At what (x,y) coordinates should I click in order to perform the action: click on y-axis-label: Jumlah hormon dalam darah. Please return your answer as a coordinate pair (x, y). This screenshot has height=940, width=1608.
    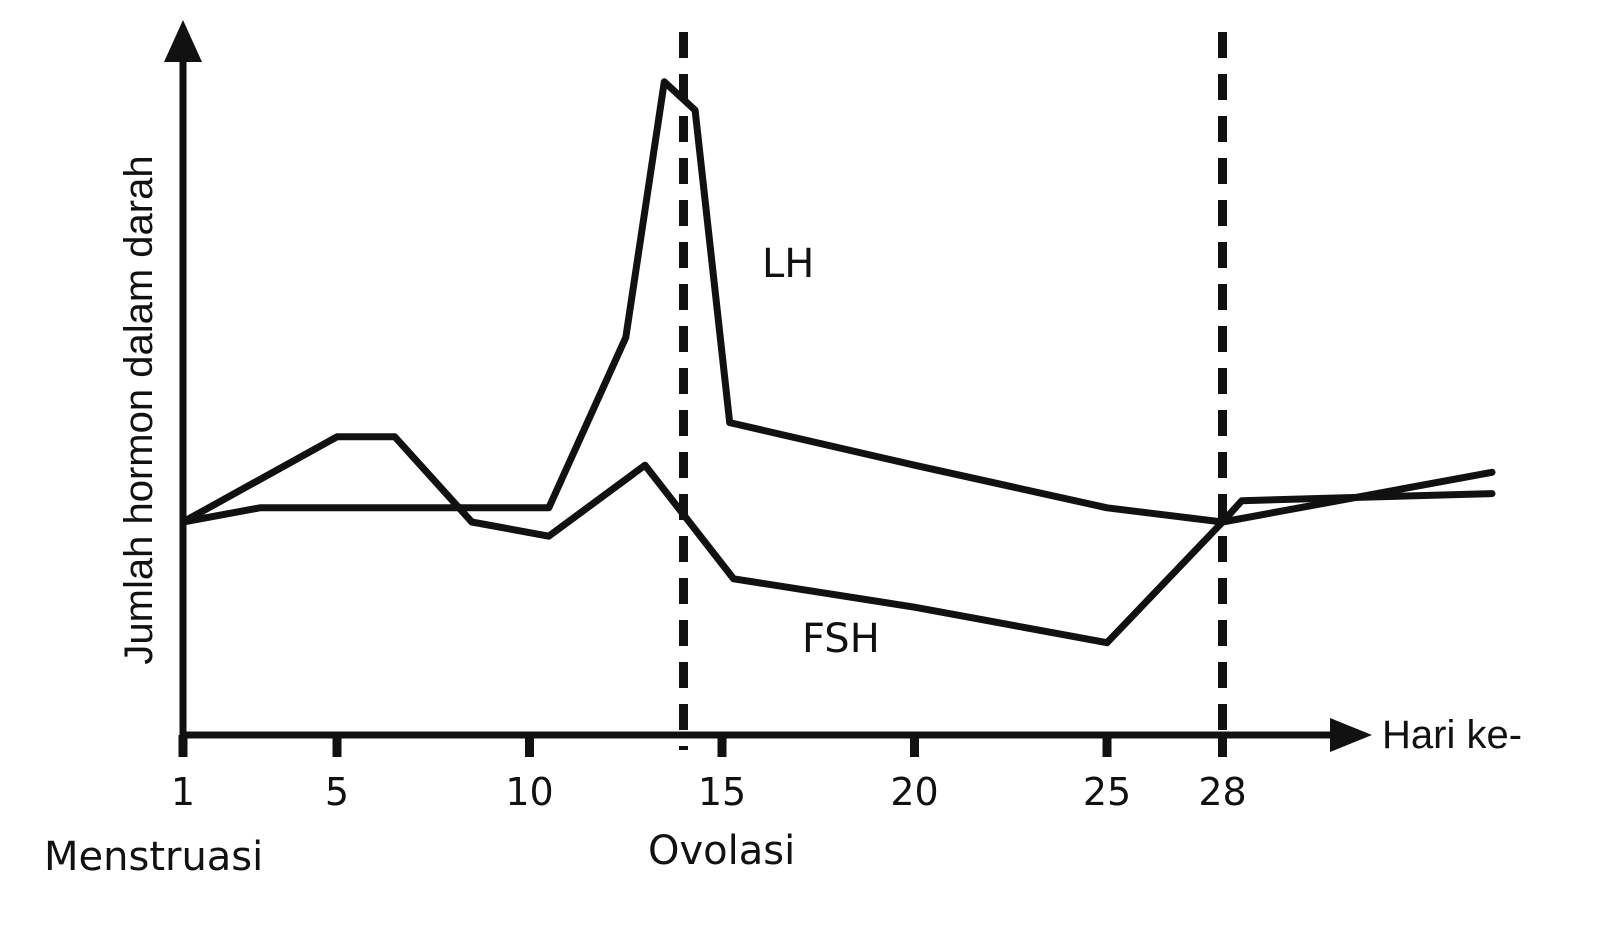
    Looking at the image, I should click on (139, 409).